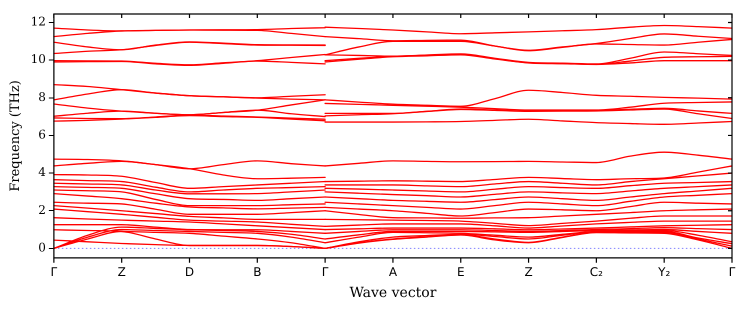  Describe the element at coordinates (42, 135) in the screenshot. I see `y-tick-label: 6` at that location.